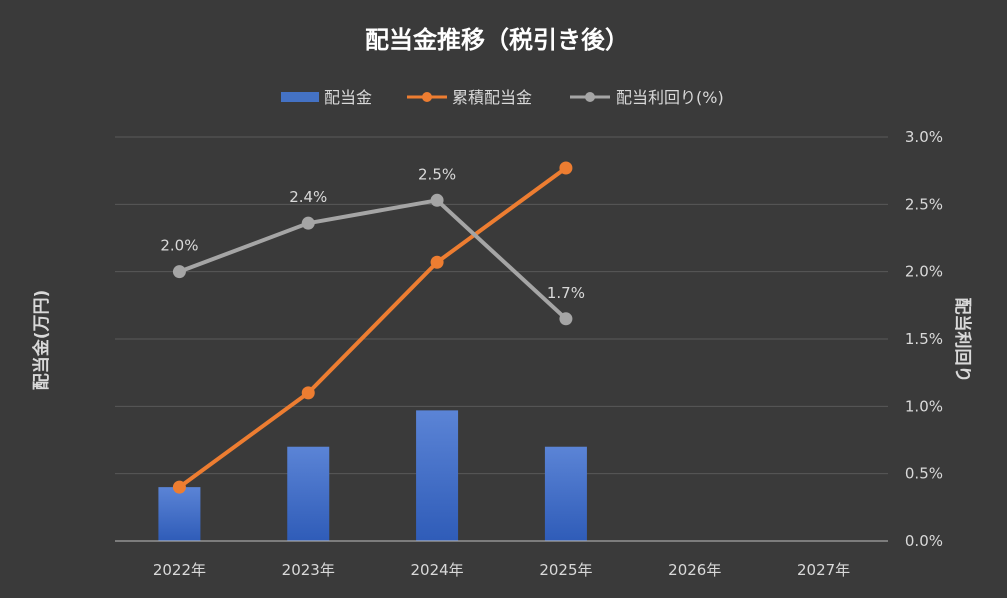 This screenshot has height=598, width=1007. I want to click on x-axis-ticks: 2022年 2023年 2024年 2025年 2026年 2027年, so click(501, 570).